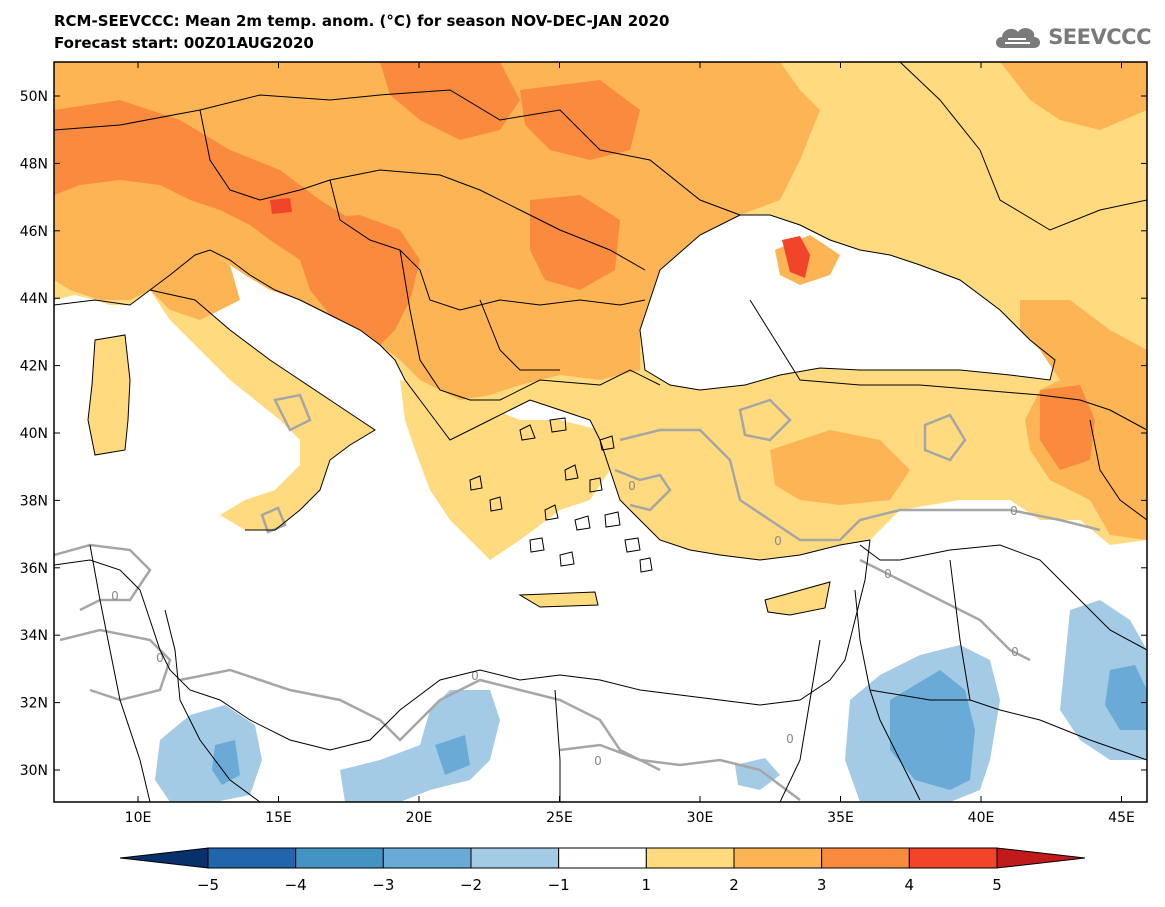  What do you see at coordinates (1099, 37) in the screenshot?
I see `logo-text: SEEVCCC` at bounding box center [1099, 37].